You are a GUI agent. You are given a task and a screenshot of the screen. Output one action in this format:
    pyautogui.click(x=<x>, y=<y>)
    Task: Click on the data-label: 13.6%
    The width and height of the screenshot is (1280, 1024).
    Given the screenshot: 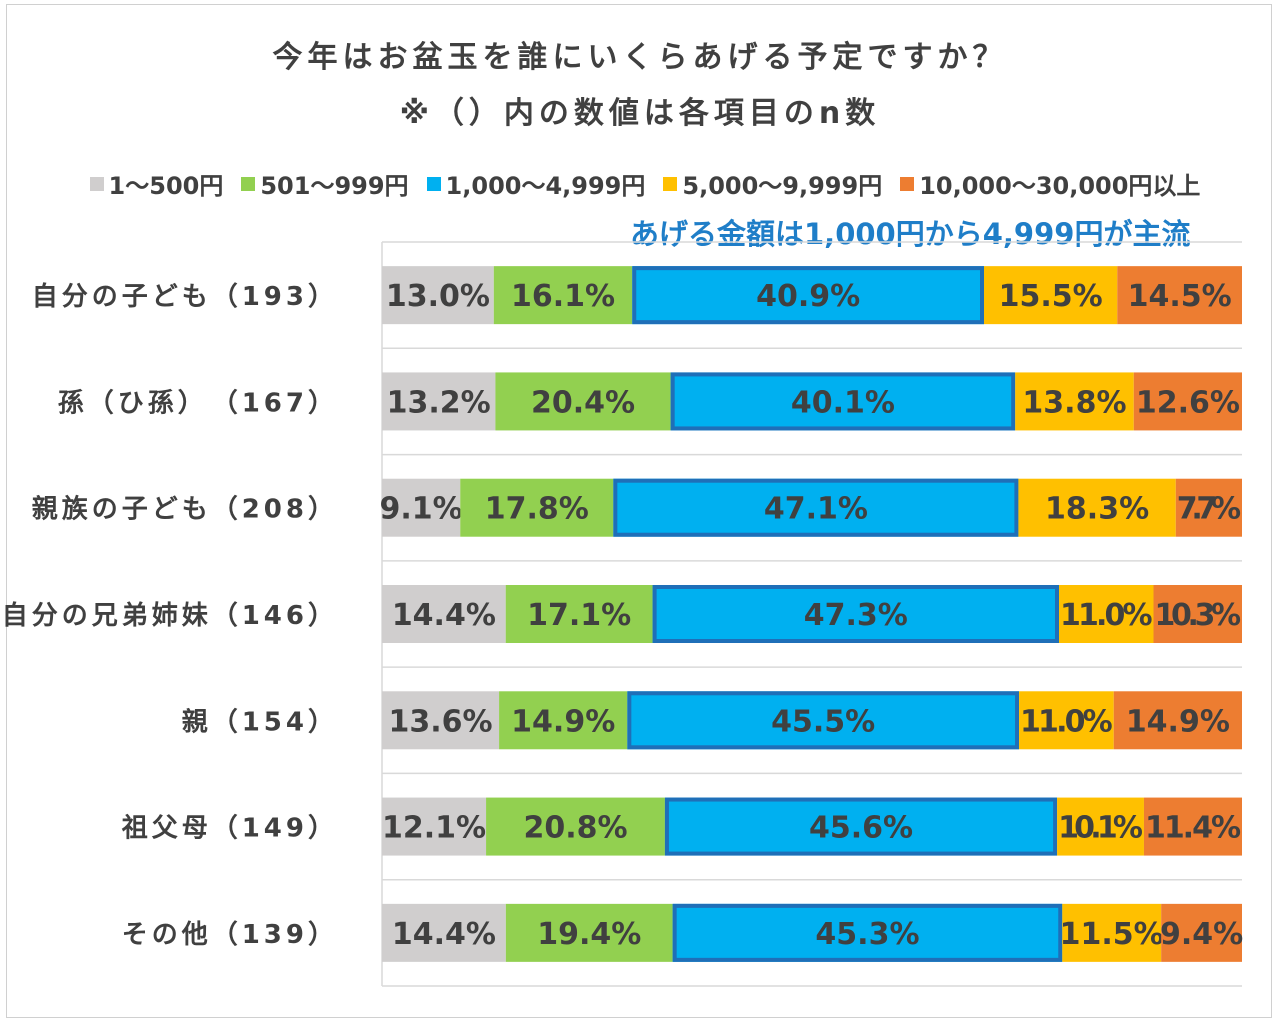 What is the action you would take?
    pyautogui.click(x=440, y=721)
    